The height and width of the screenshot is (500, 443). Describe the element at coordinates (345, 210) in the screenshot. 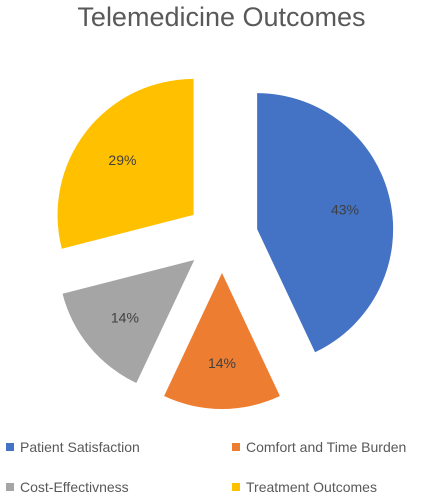

I see `pie-slice-value-label: 43%` at that location.